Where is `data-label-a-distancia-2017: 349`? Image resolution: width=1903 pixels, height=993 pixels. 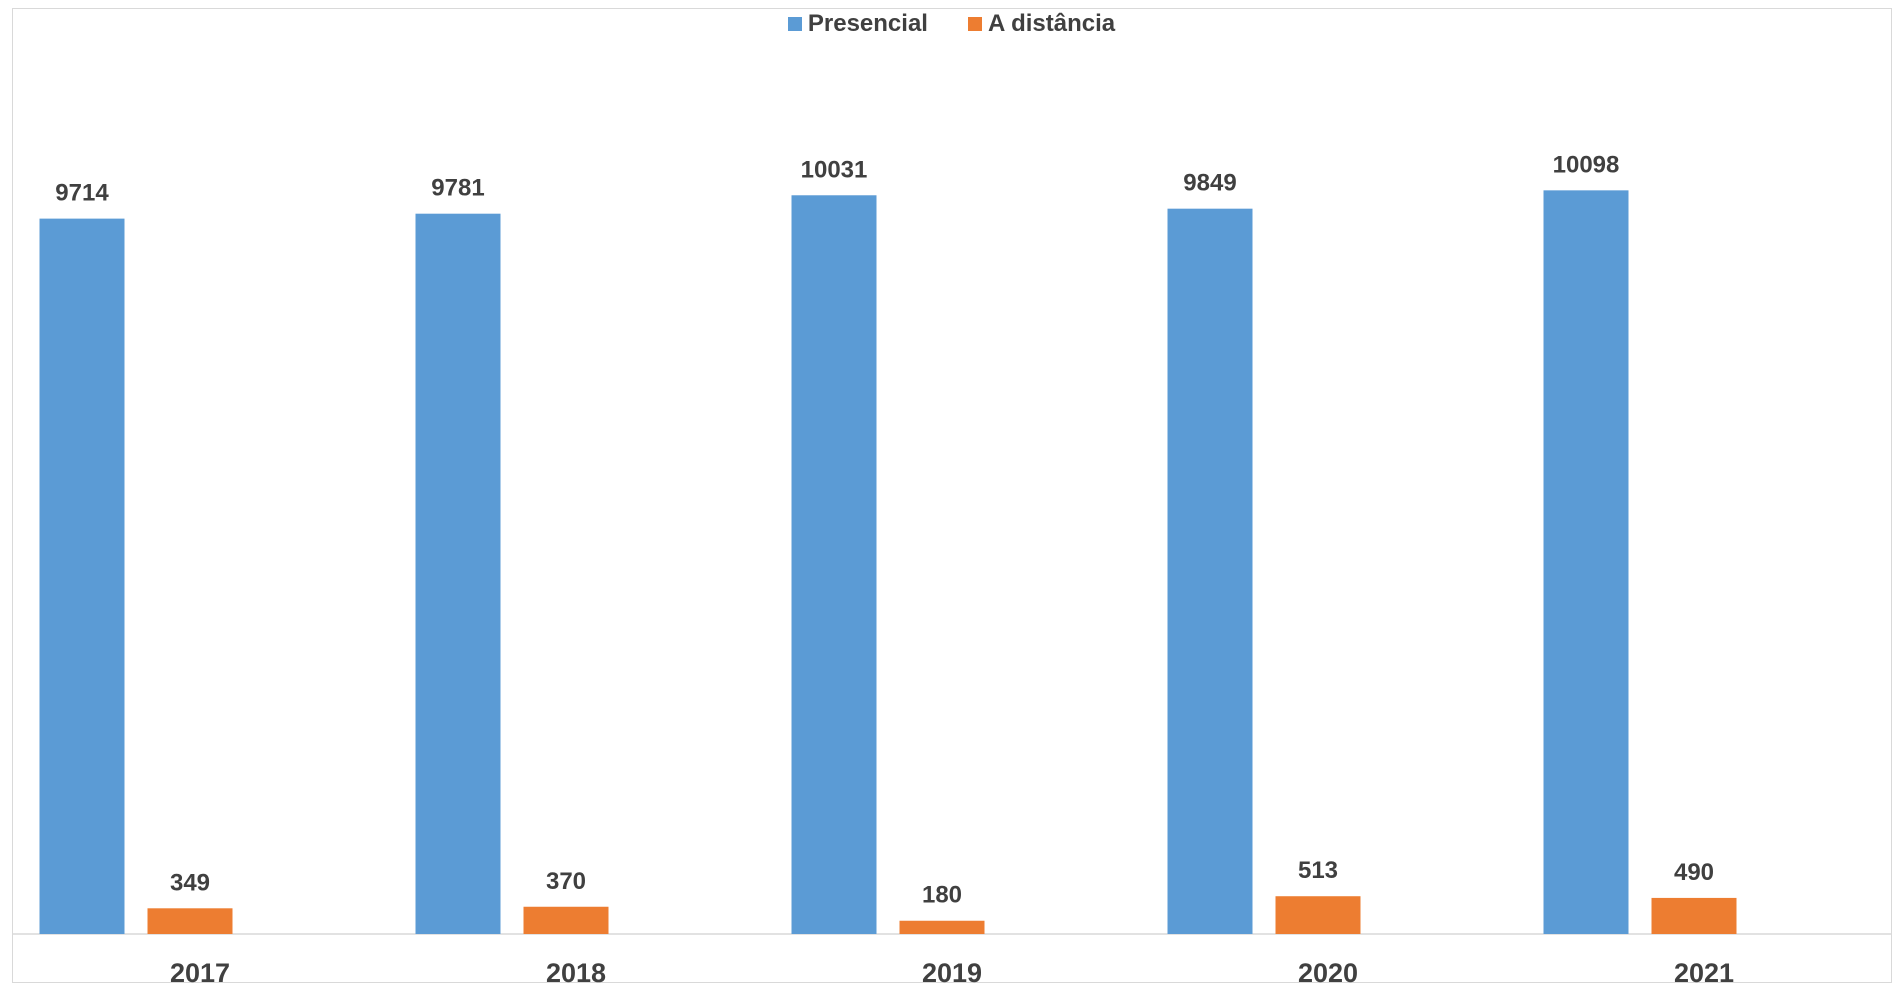 data-label-a-distancia-2017: 349 is located at coordinates (190, 882).